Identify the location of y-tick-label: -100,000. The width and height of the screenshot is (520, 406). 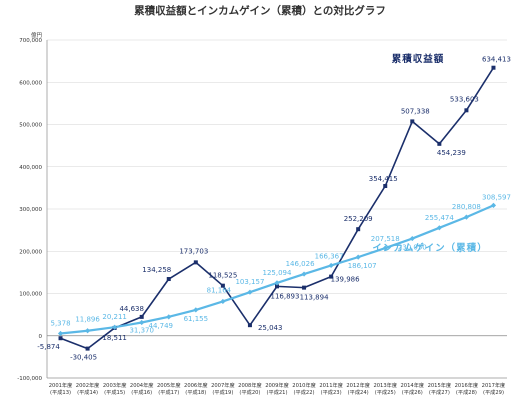
(29, 379).